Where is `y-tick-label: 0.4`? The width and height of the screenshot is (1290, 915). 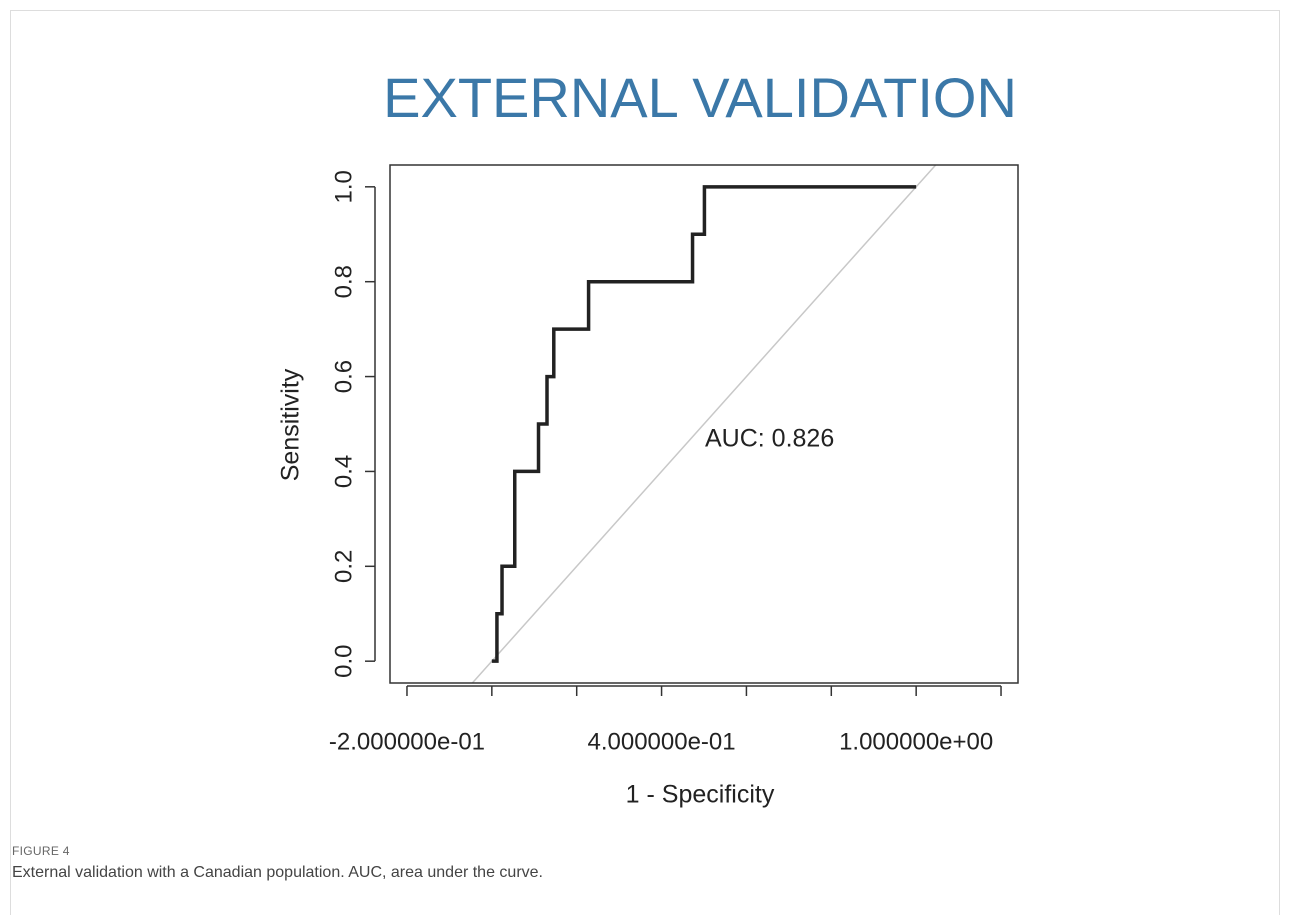 y-tick-label: 0.4 is located at coordinates (343, 471).